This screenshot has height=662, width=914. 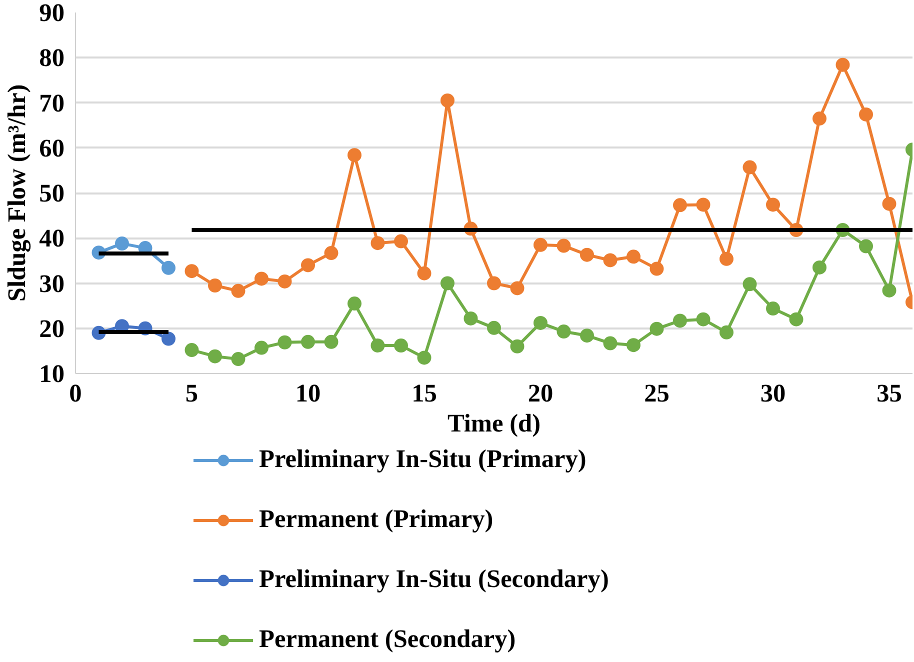 I want to click on y-tick-label: 60, so click(x=51, y=148).